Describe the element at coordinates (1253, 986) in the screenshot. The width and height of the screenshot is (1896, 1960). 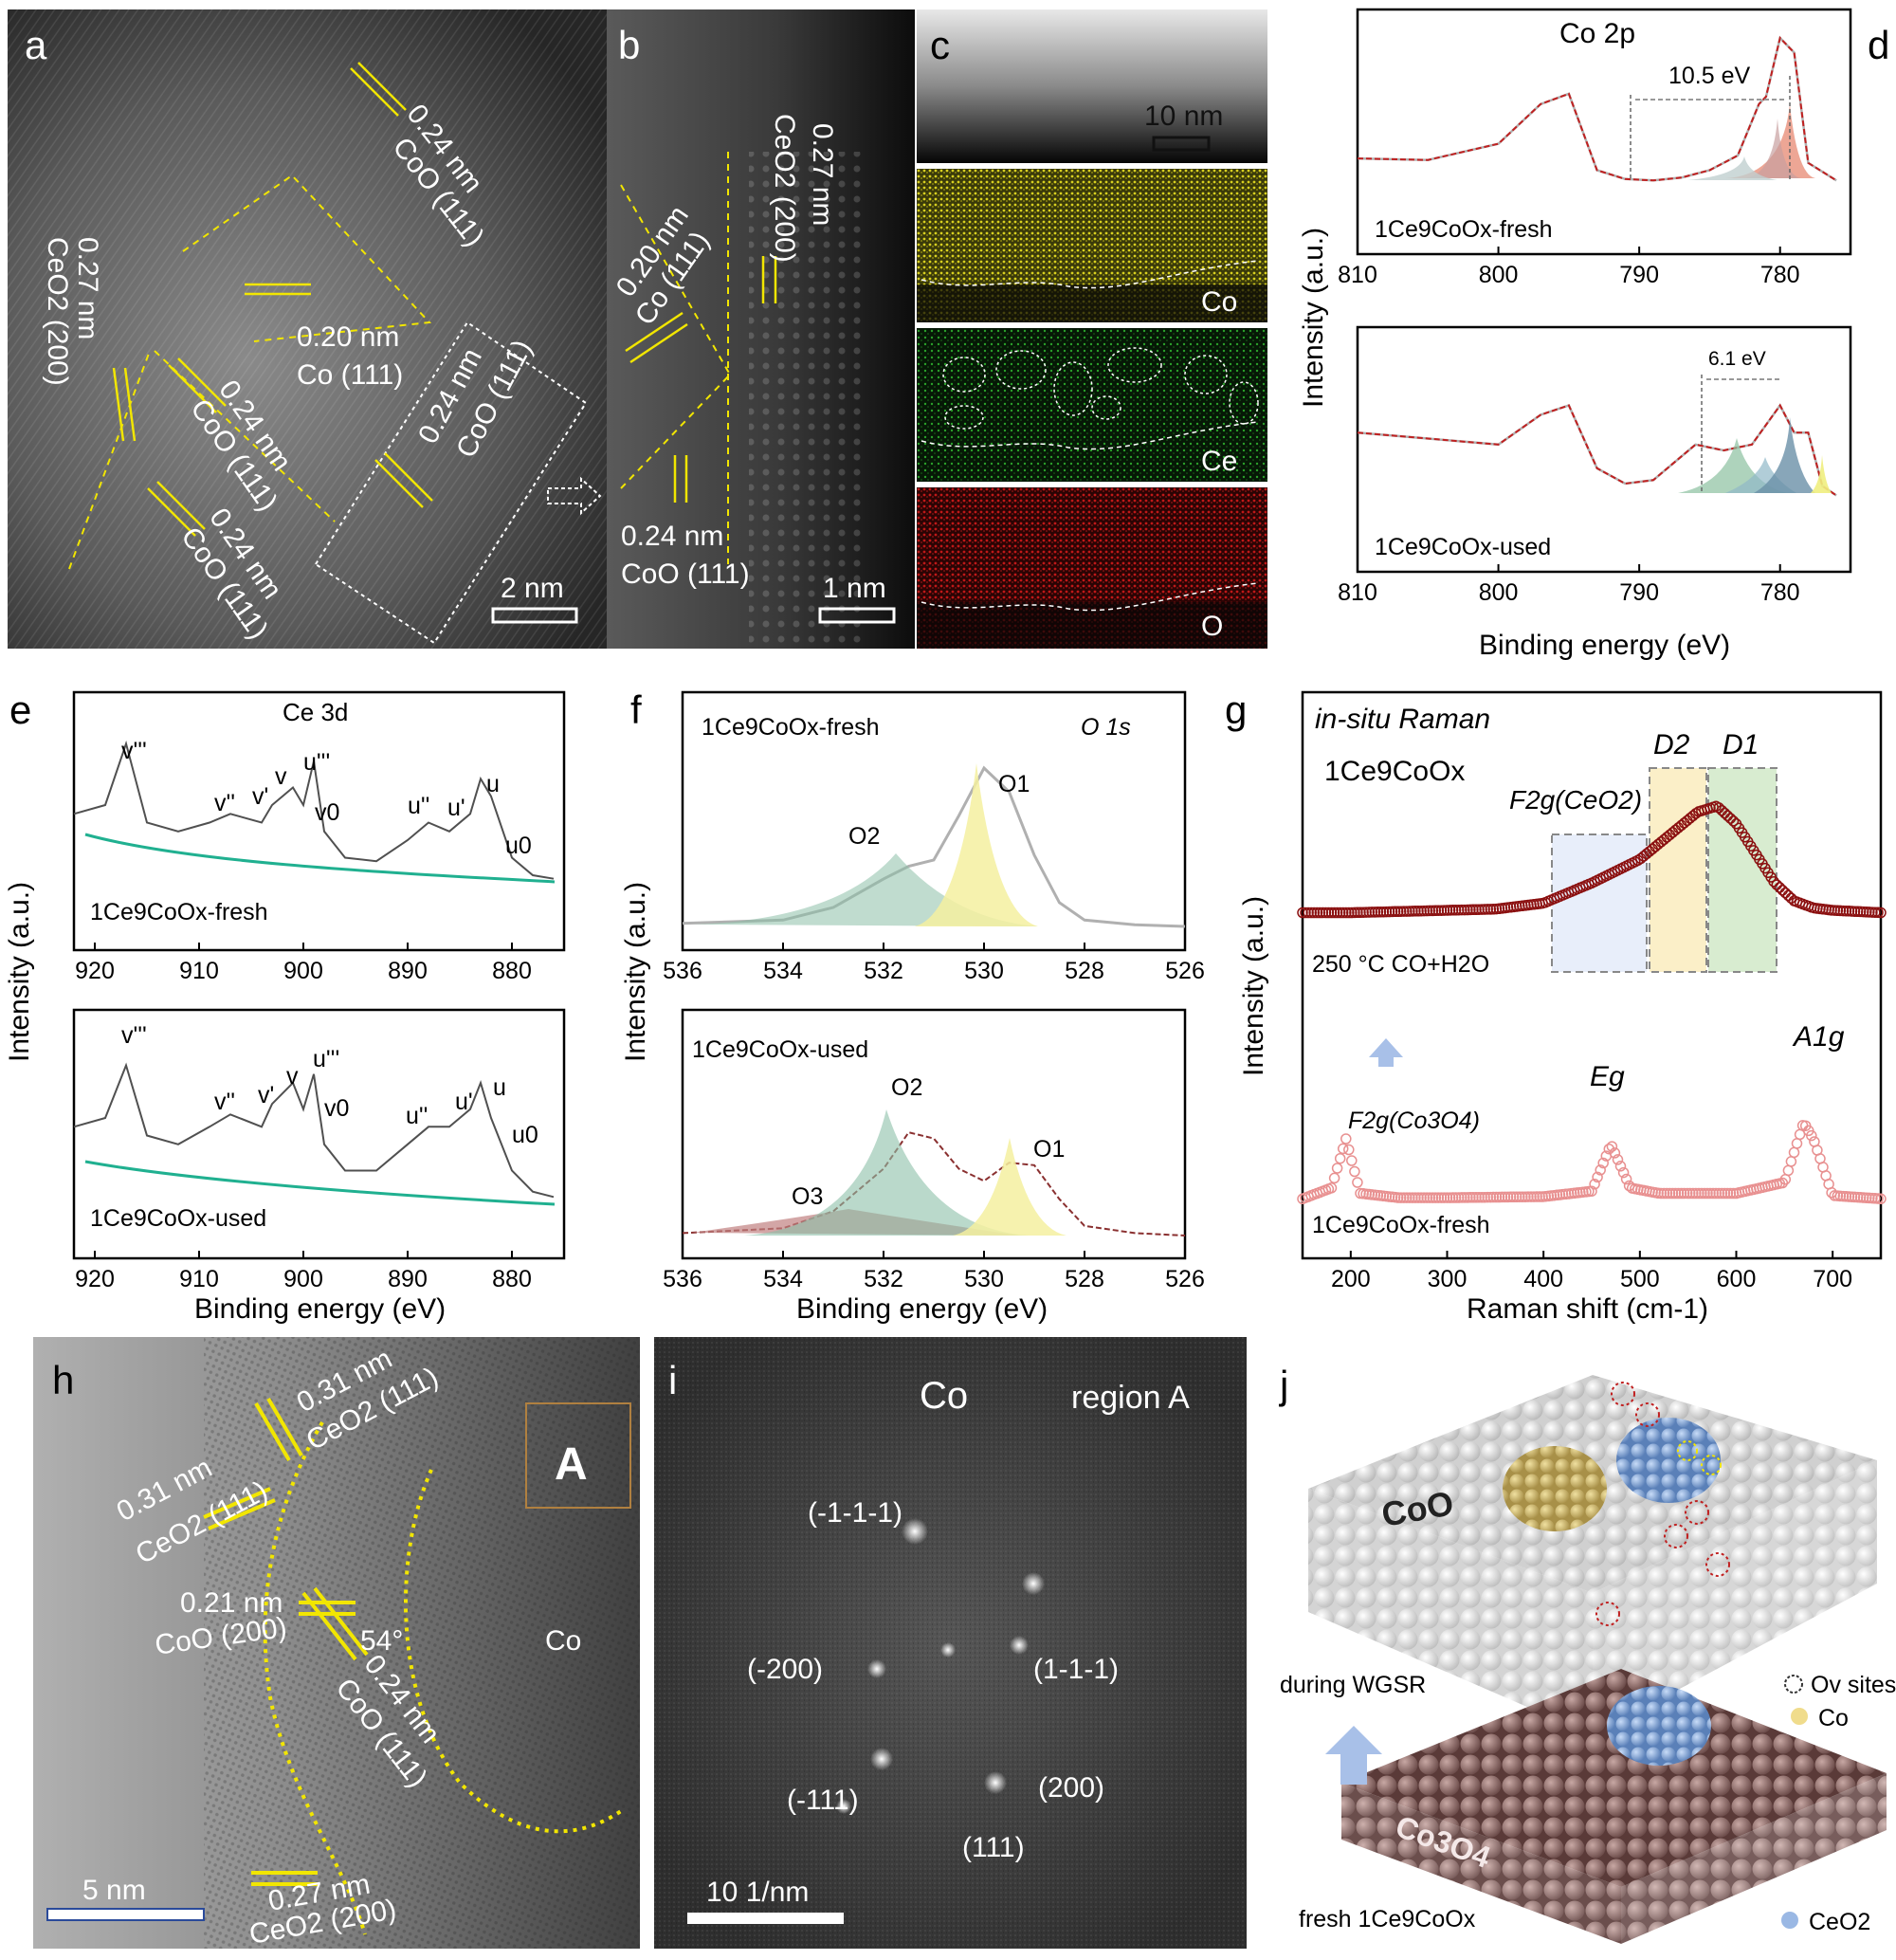
I see `g-ylabel: Intensity (a.u.)` at that location.